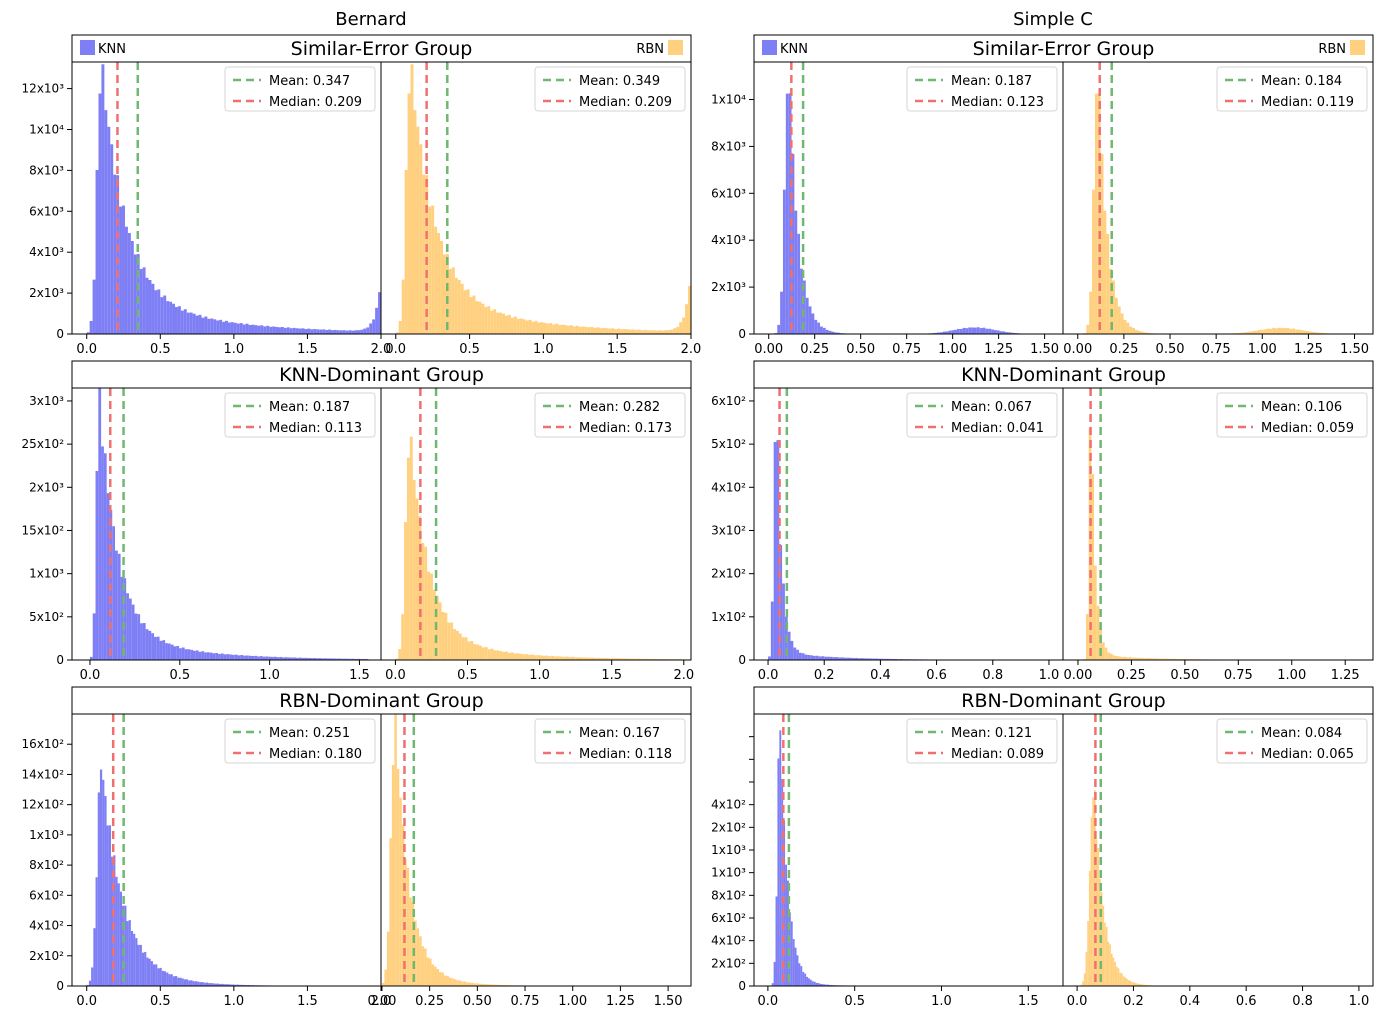 The width and height of the screenshot is (1382, 1019). Describe the element at coordinates (382, 49) in the screenshot. I see `group-title: Similar-Error Group` at that location.